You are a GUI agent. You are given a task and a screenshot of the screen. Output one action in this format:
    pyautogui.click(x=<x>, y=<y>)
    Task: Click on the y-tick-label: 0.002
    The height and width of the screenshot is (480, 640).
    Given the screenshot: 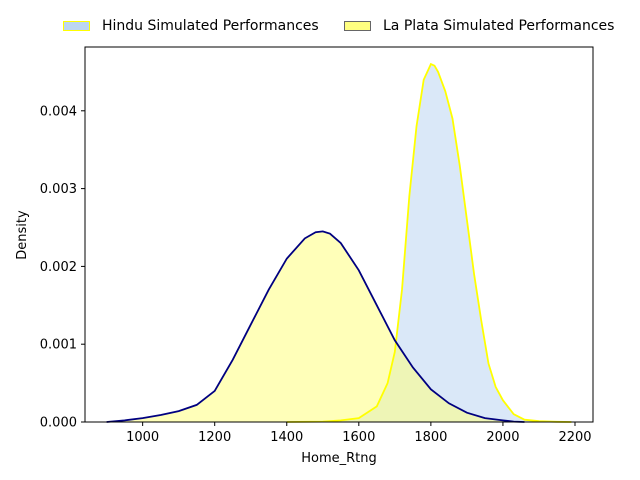 What is the action you would take?
    pyautogui.click(x=58, y=267)
    